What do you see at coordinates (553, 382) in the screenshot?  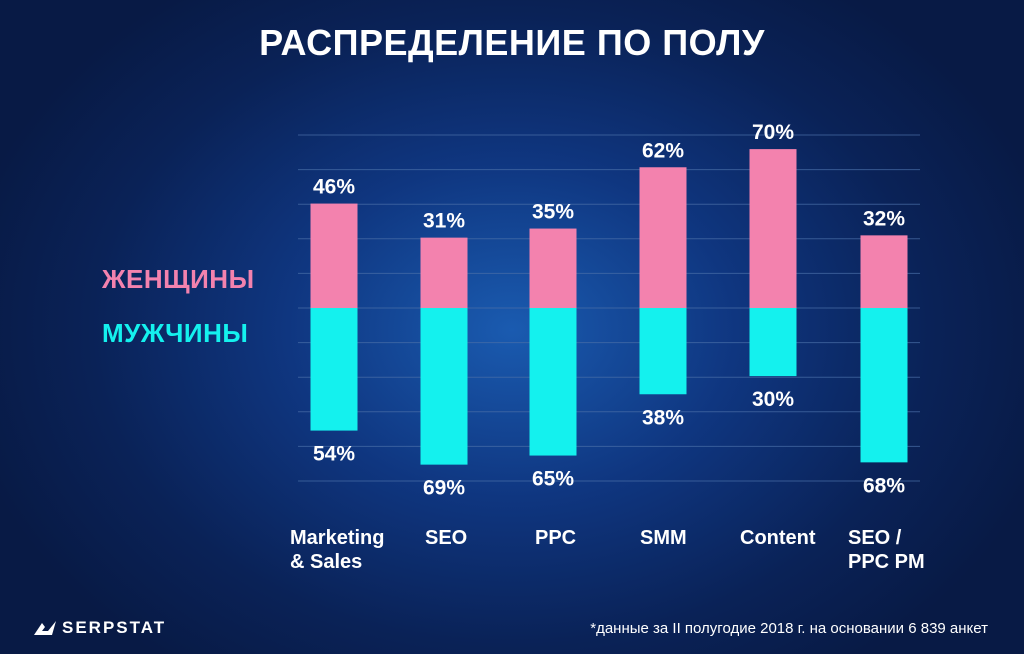 I see `bar-men-ppc` at bounding box center [553, 382].